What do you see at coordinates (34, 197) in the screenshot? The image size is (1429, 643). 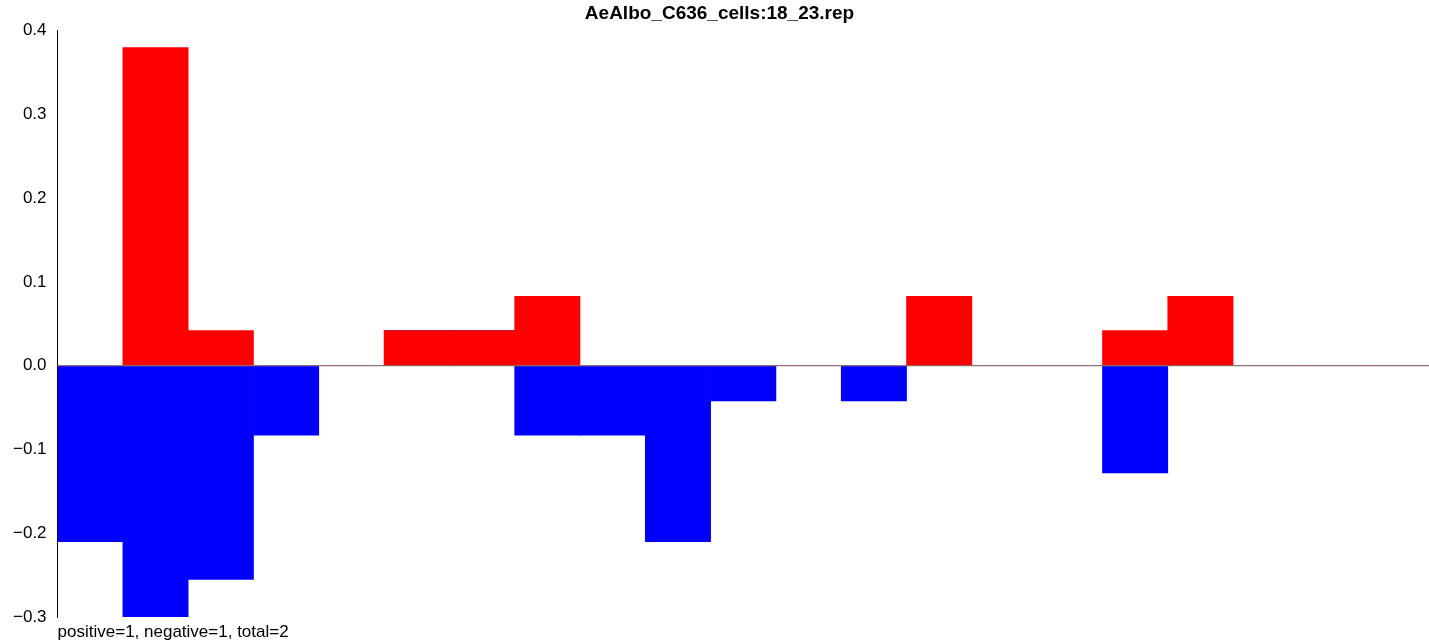 I see `y-tick-label: 0.2` at bounding box center [34, 197].